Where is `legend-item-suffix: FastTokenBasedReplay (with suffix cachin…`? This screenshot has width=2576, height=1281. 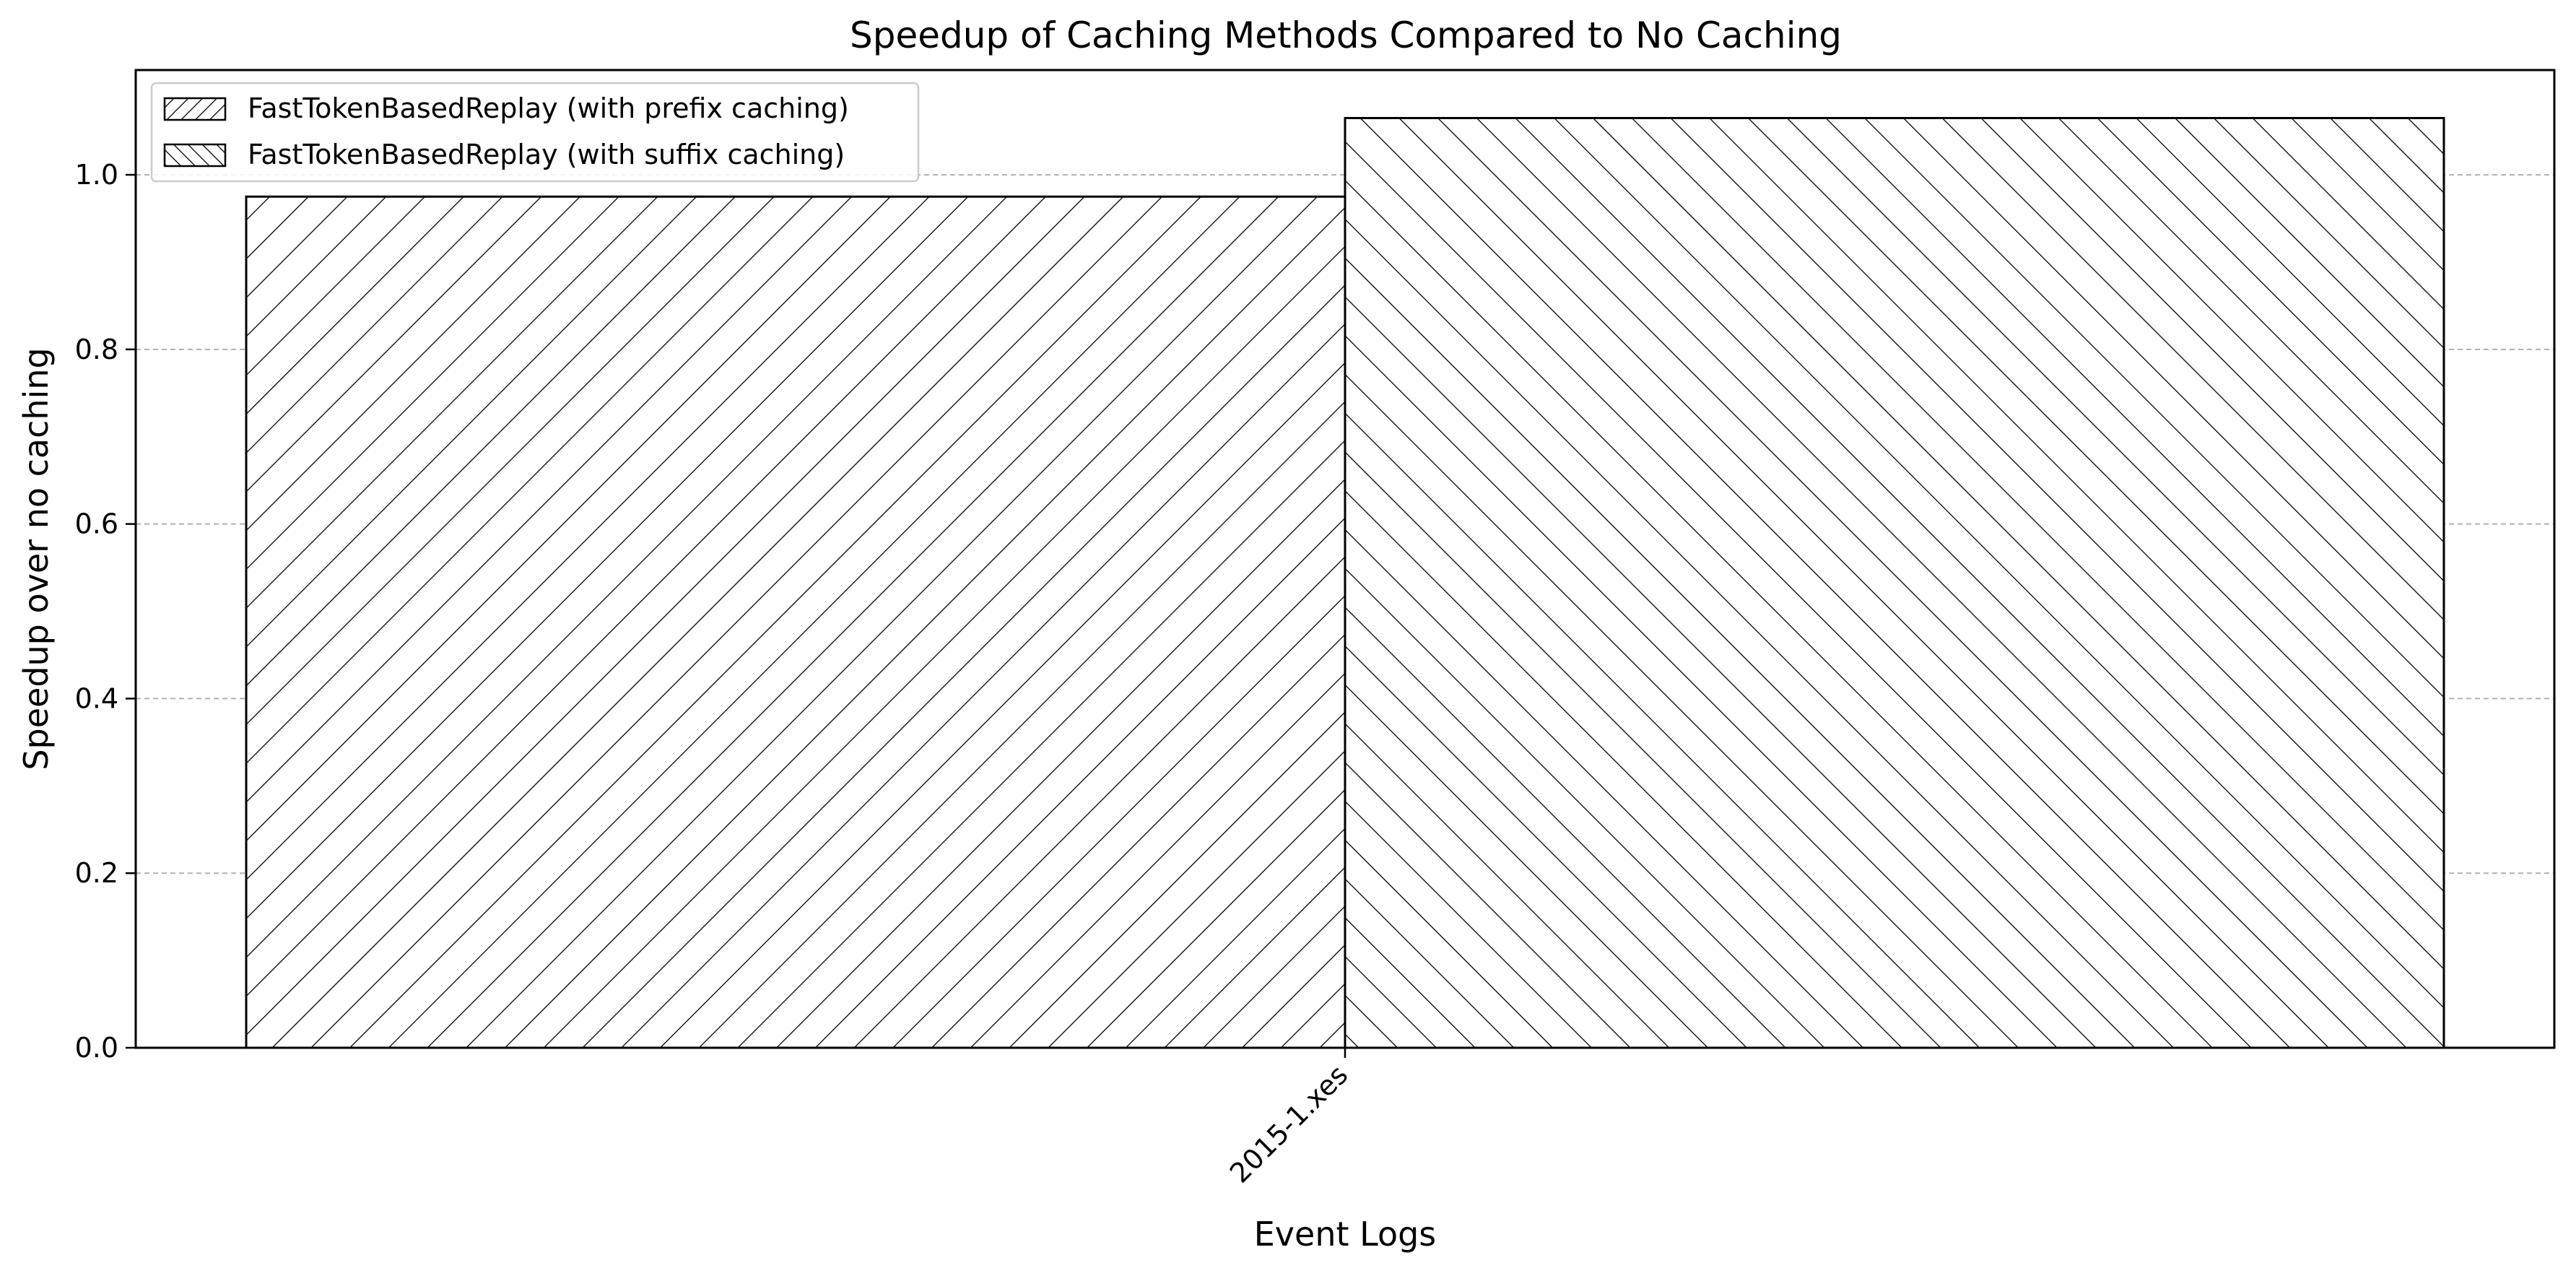 legend-item-suffix: FastTokenBasedReplay (with suffix cachin… is located at coordinates (504, 154).